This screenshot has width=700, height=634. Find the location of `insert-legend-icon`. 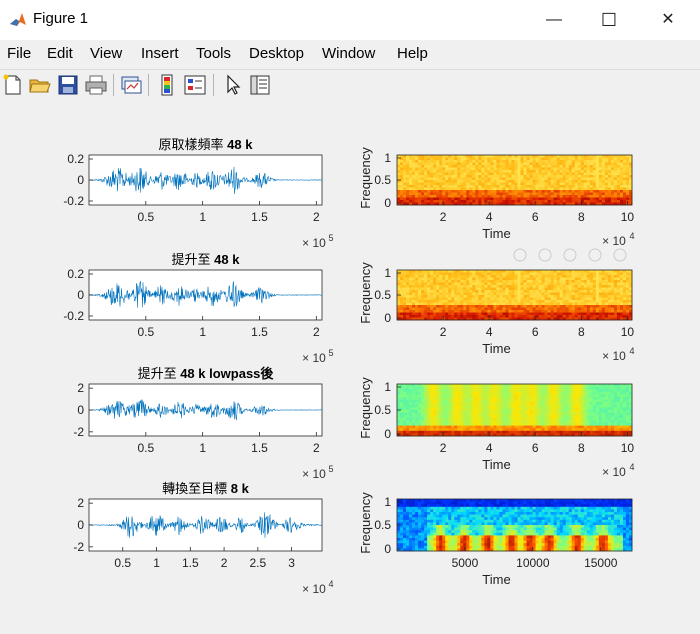

insert-legend-icon is located at coordinates (195, 85).